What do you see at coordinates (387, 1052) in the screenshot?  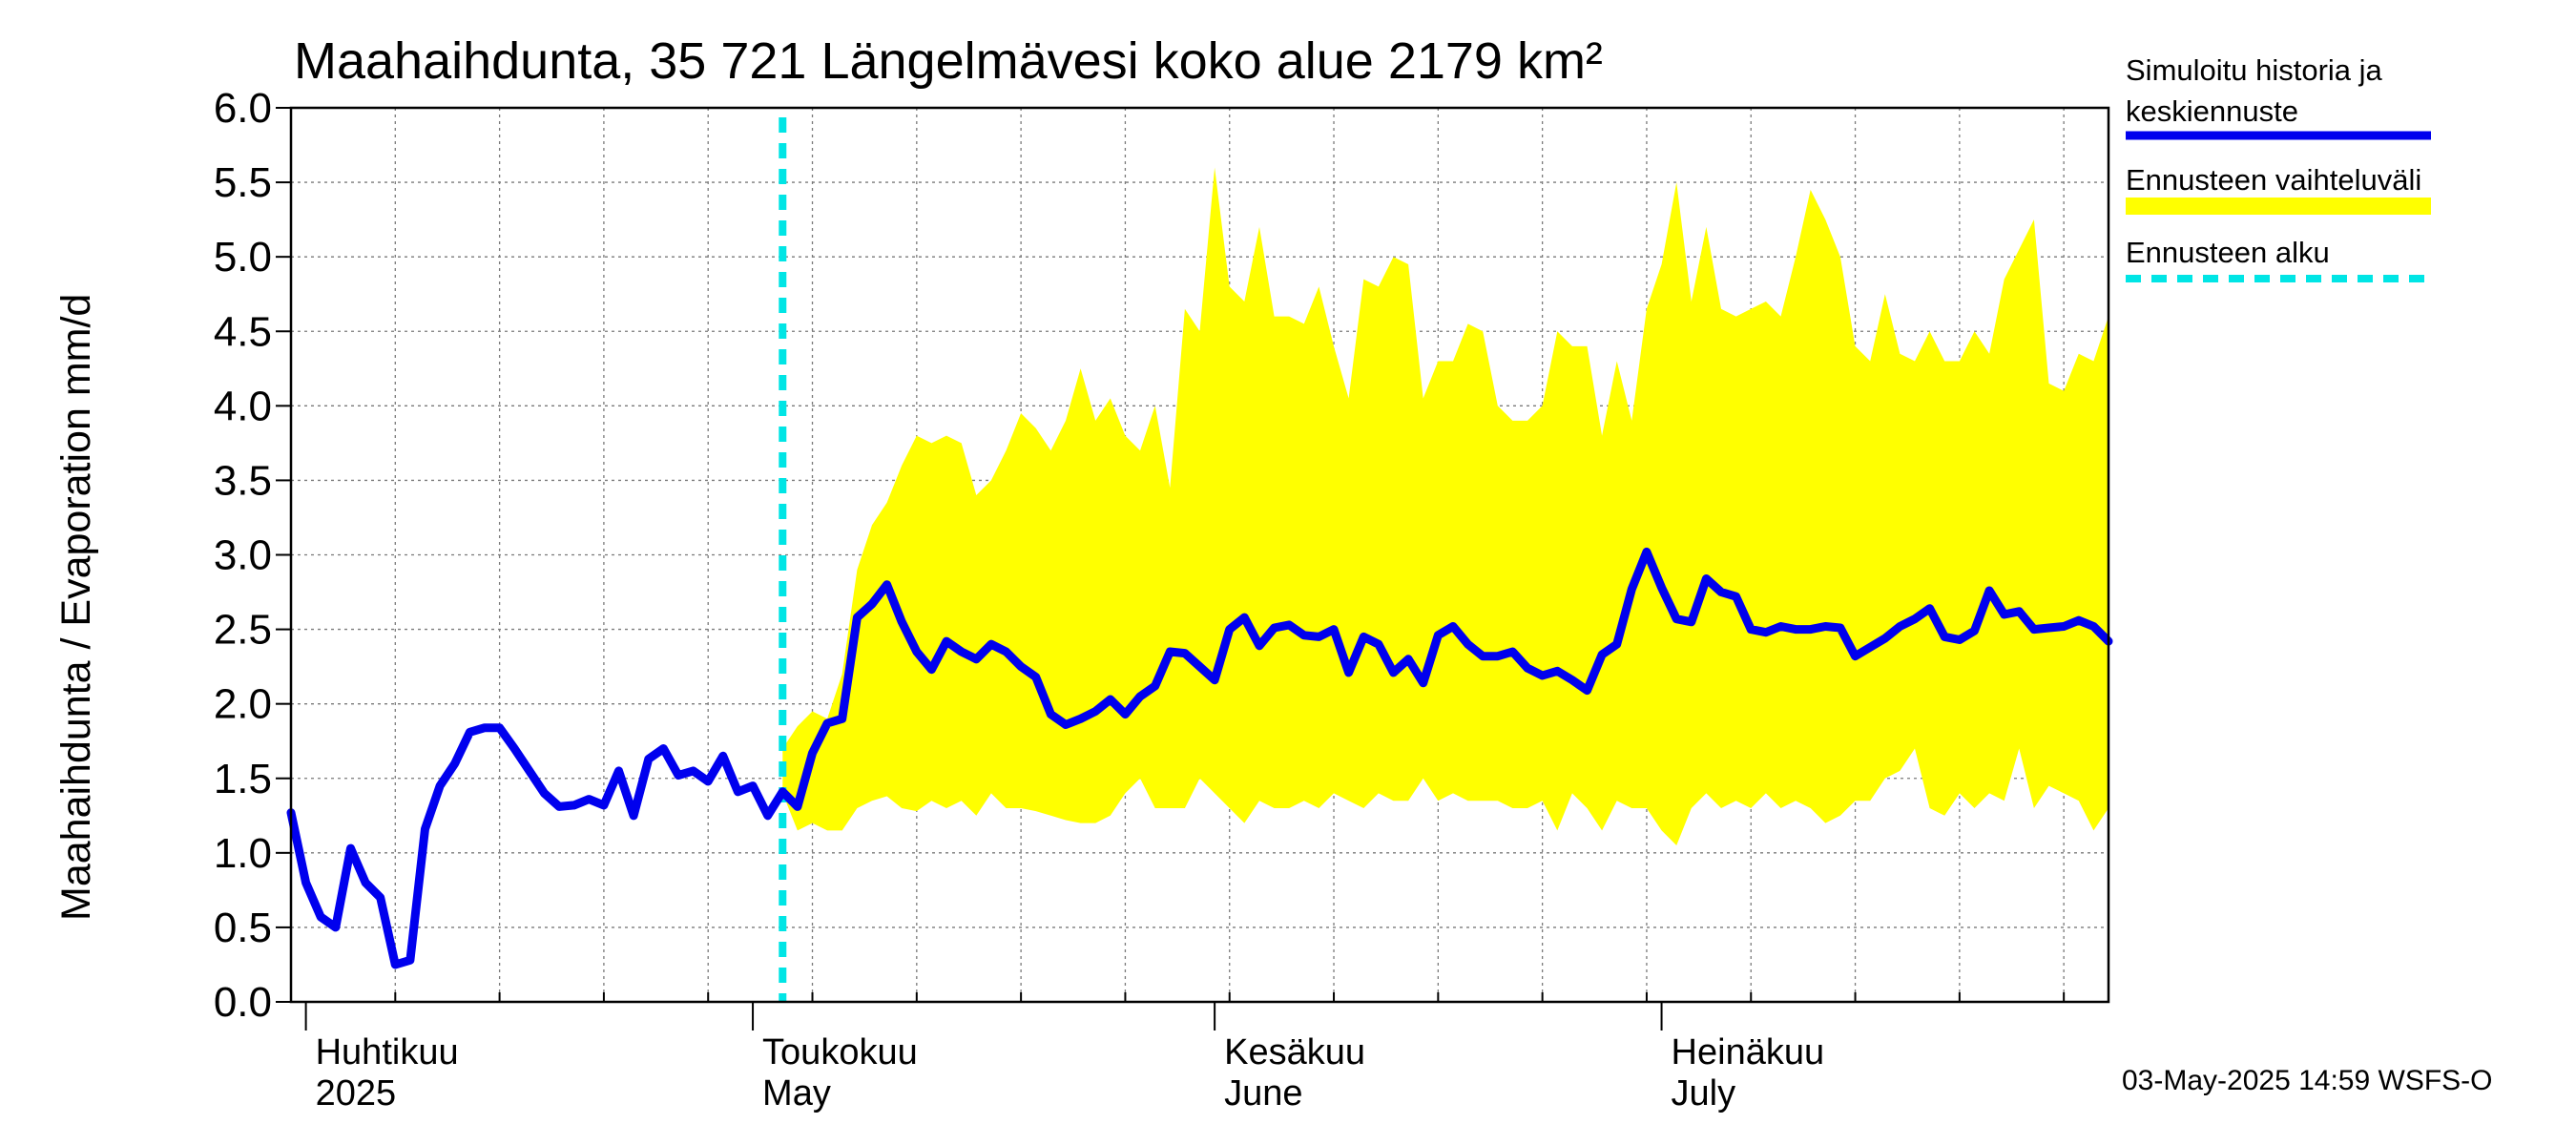 I see `x-month-label: Huhtikuu` at bounding box center [387, 1052].